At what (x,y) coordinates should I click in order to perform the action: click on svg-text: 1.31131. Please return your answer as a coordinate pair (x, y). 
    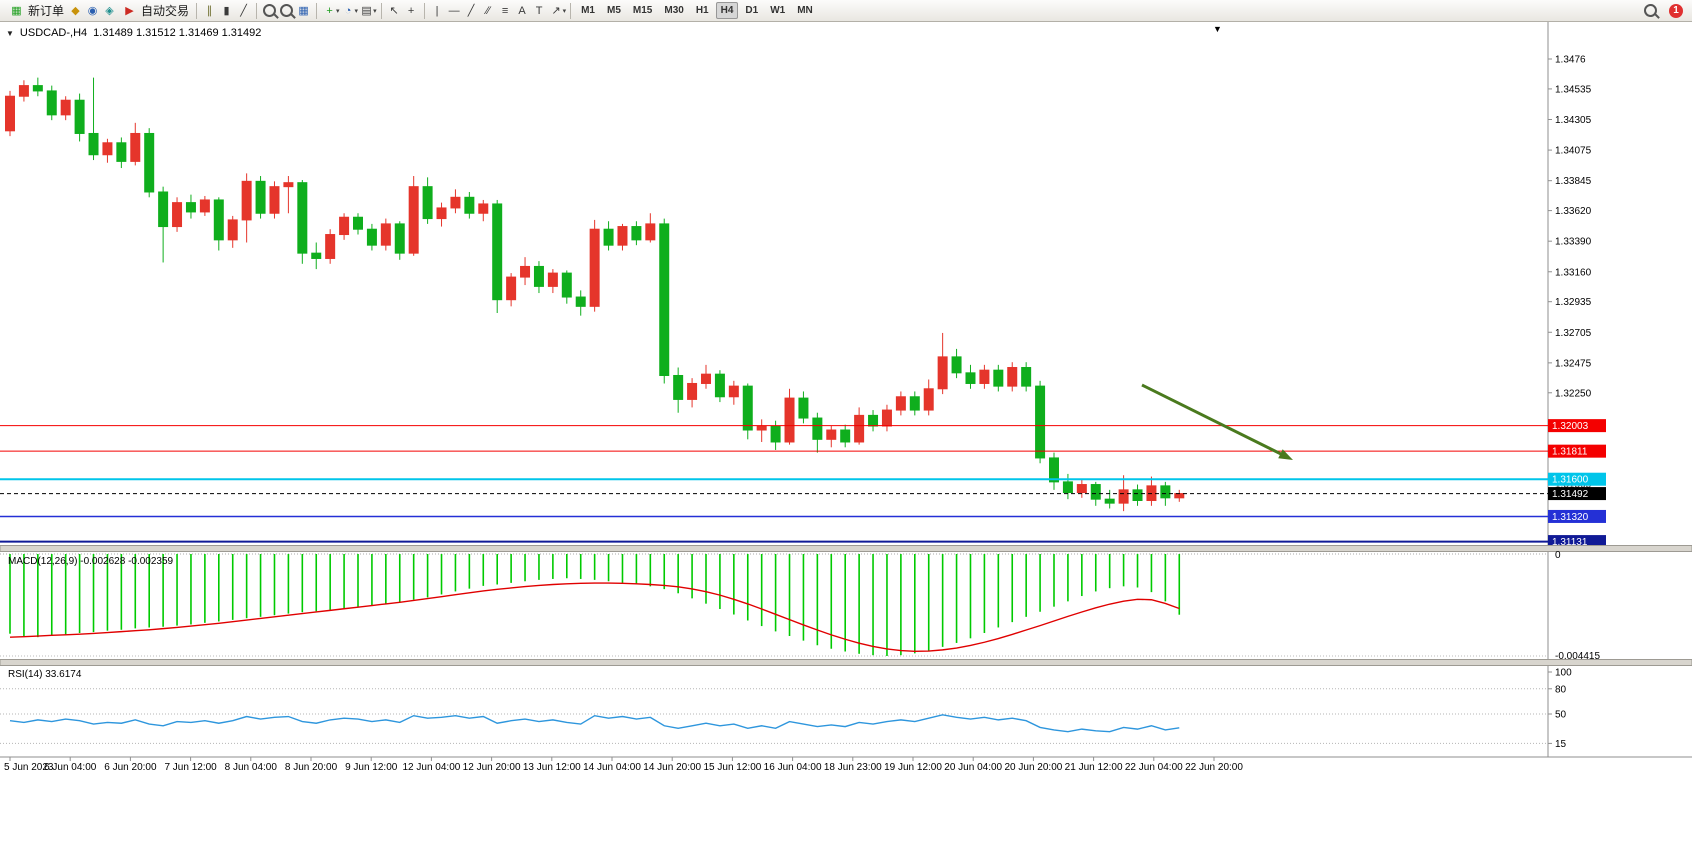
    Looking at the image, I should click on (1570, 542).